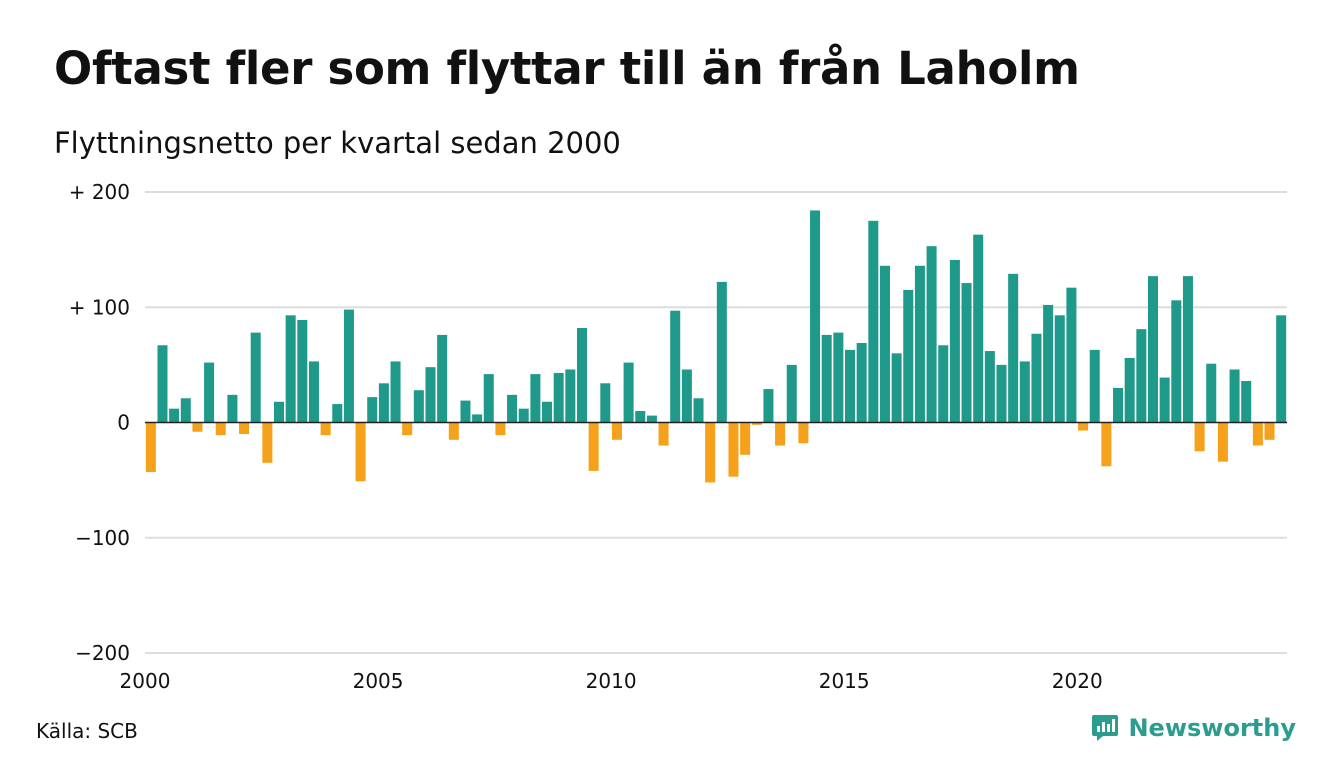 This screenshot has height=780, width=1340. Describe the element at coordinates (1212, 728) in the screenshot. I see `brand-name: Newsworthy` at that location.